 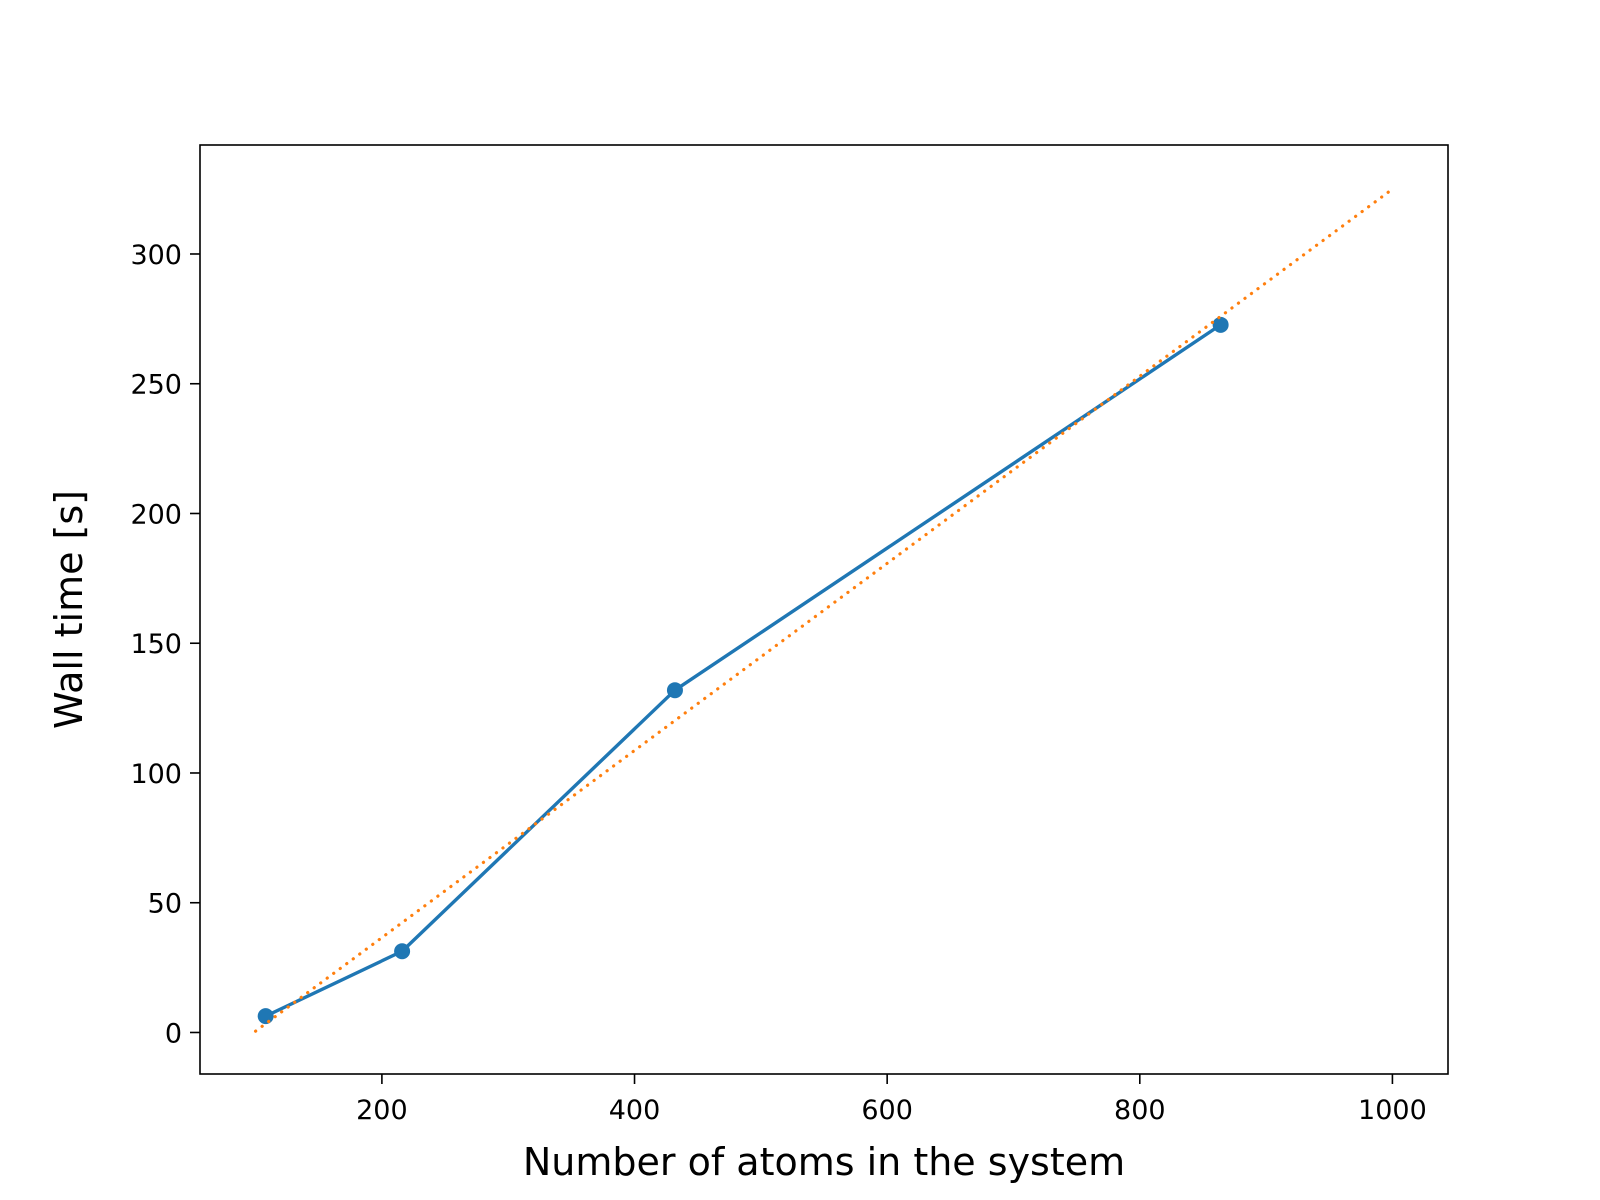 What do you see at coordinates (156, 644) in the screenshot?
I see `y-tick-label: 150` at bounding box center [156, 644].